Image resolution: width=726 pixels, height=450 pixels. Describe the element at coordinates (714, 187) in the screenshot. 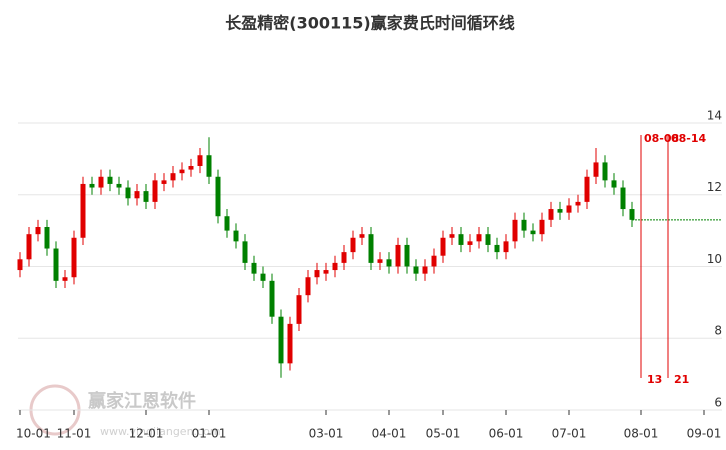

I see `y-tick-label: 12` at that location.